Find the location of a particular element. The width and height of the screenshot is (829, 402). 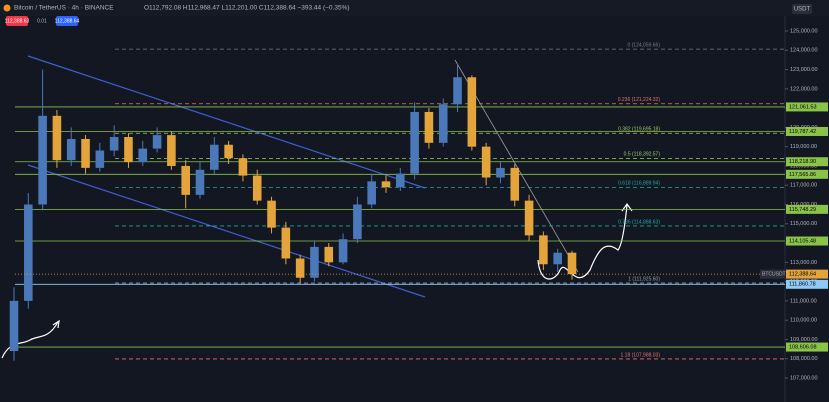

y-tick-label: 124,000.00 is located at coordinates (804, 51).